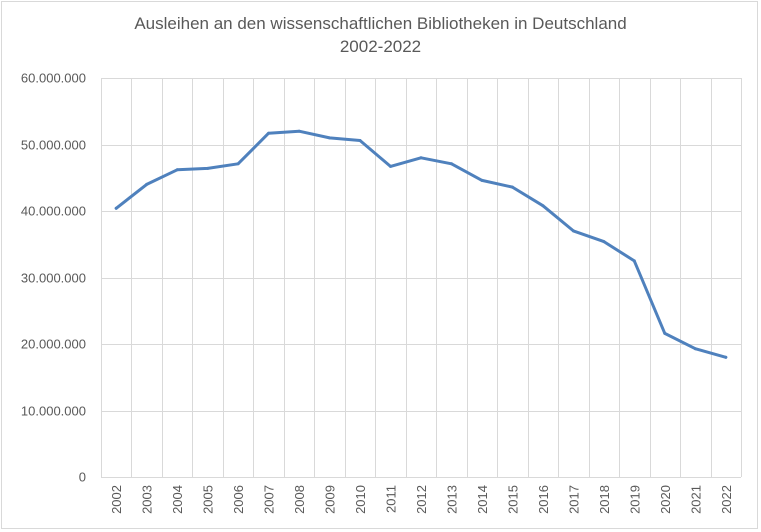  I want to click on x-tick-label: 2019, so click(634, 499).